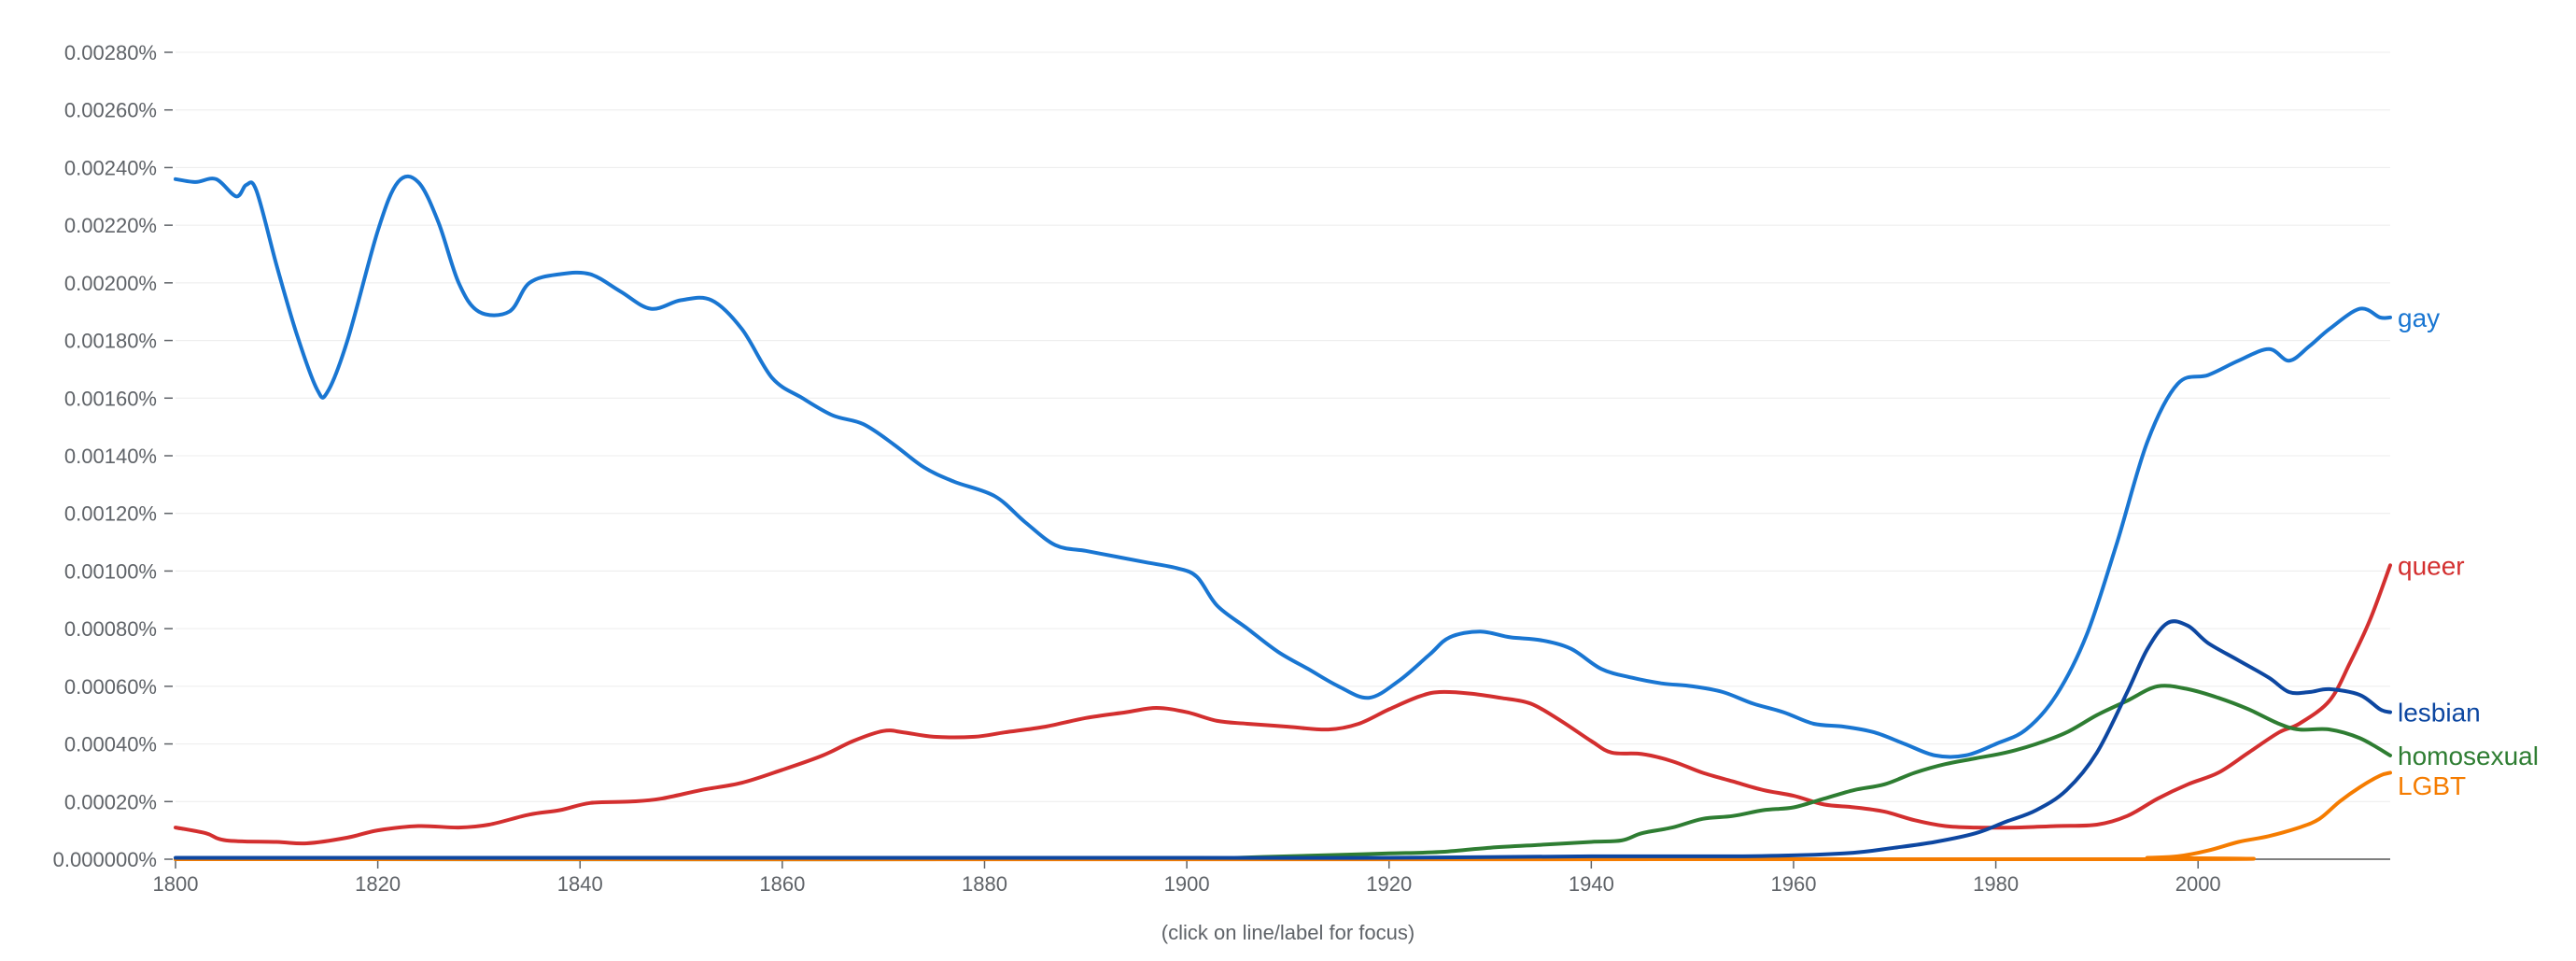 This screenshot has width=2576, height=961. I want to click on y-tick-label: 0.00160%, so click(111, 398).